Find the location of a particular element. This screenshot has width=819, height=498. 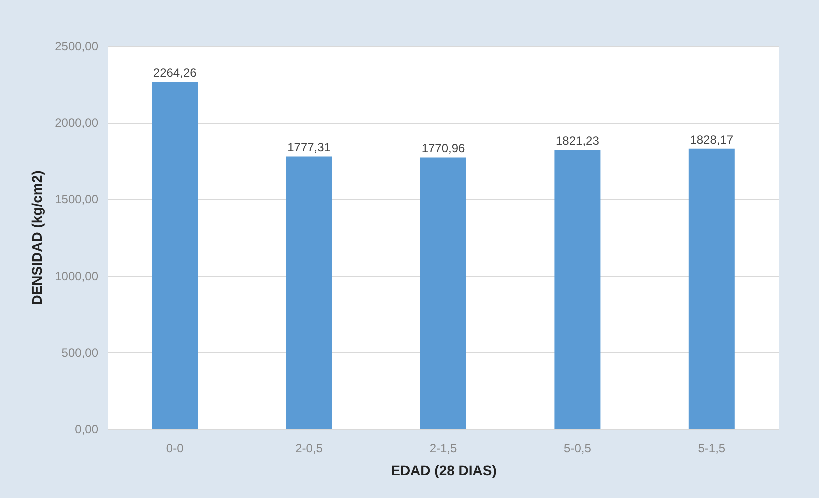

y-tick-label: 0,00 is located at coordinates (87, 429).